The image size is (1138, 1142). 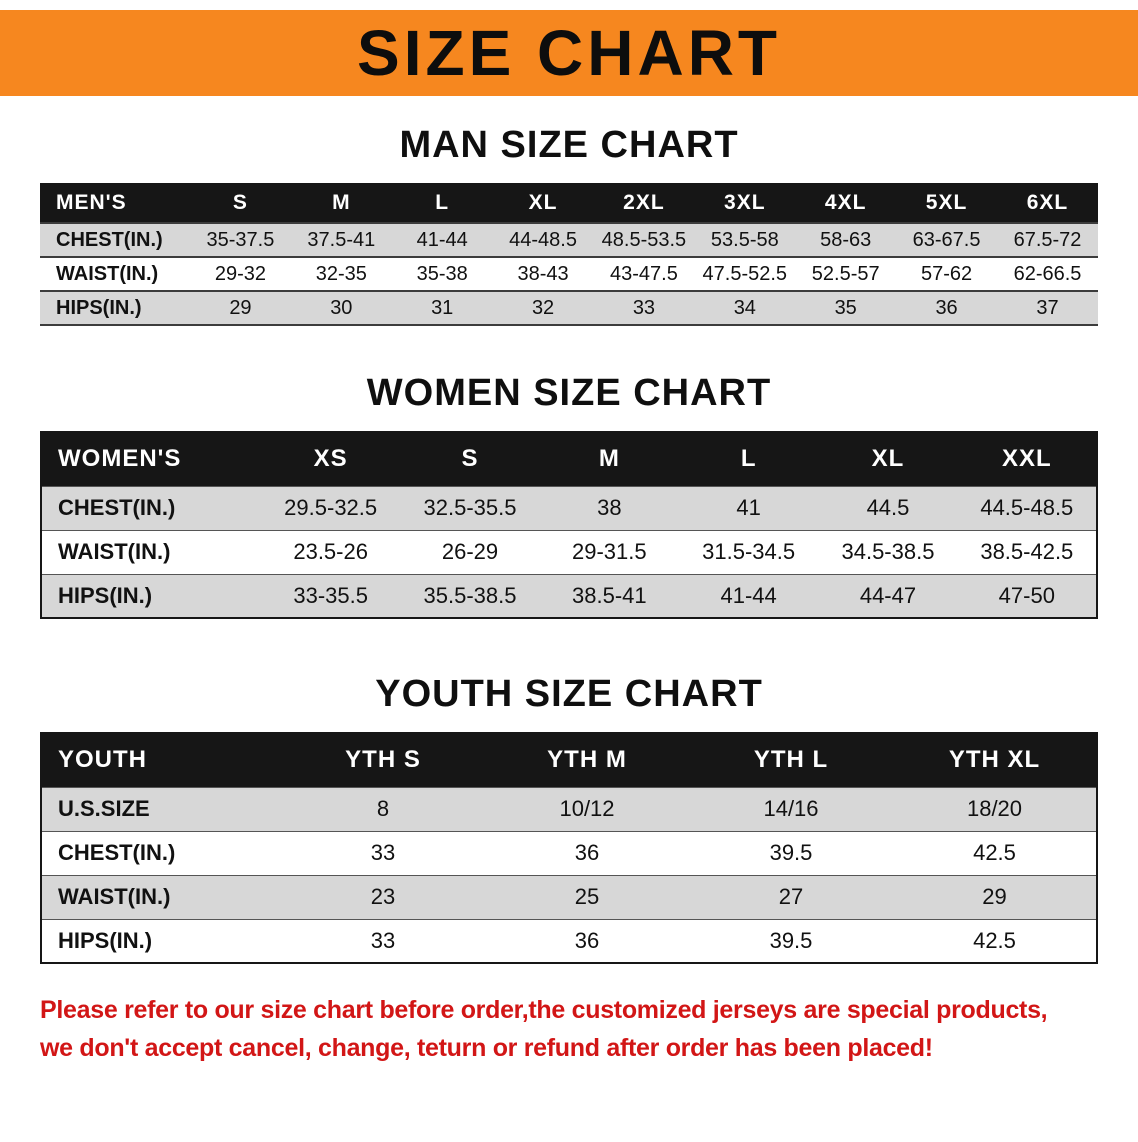 I want to click on header-cell: 4XL, so click(x=846, y=203).